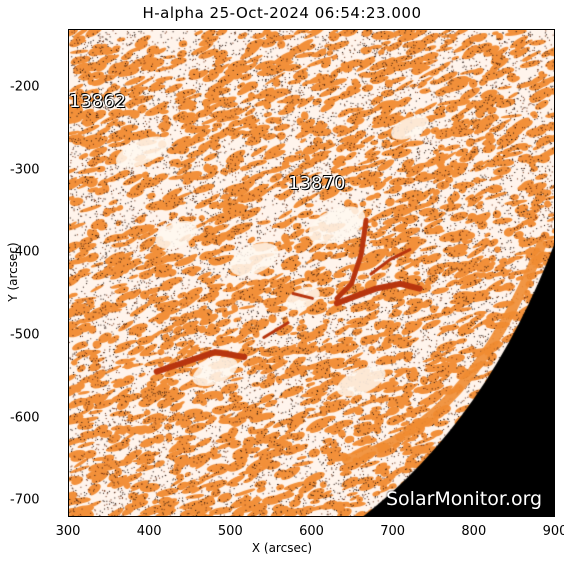 This screenshot has height=564, width=564. What do you see at coordinates (311, 531) in the screenshot?
I see `x-tick-label: 600` at bounding box center [311, 531].